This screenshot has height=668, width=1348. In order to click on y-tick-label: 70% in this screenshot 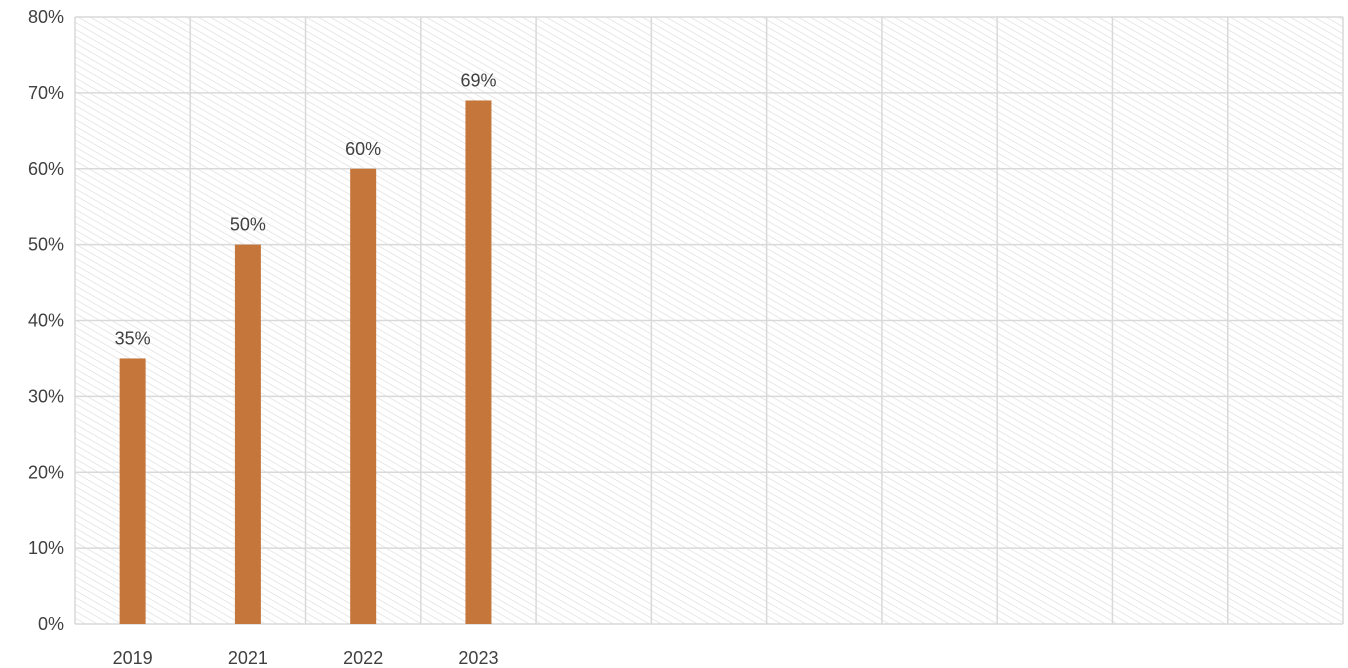, I will do `click(46, 93)`.